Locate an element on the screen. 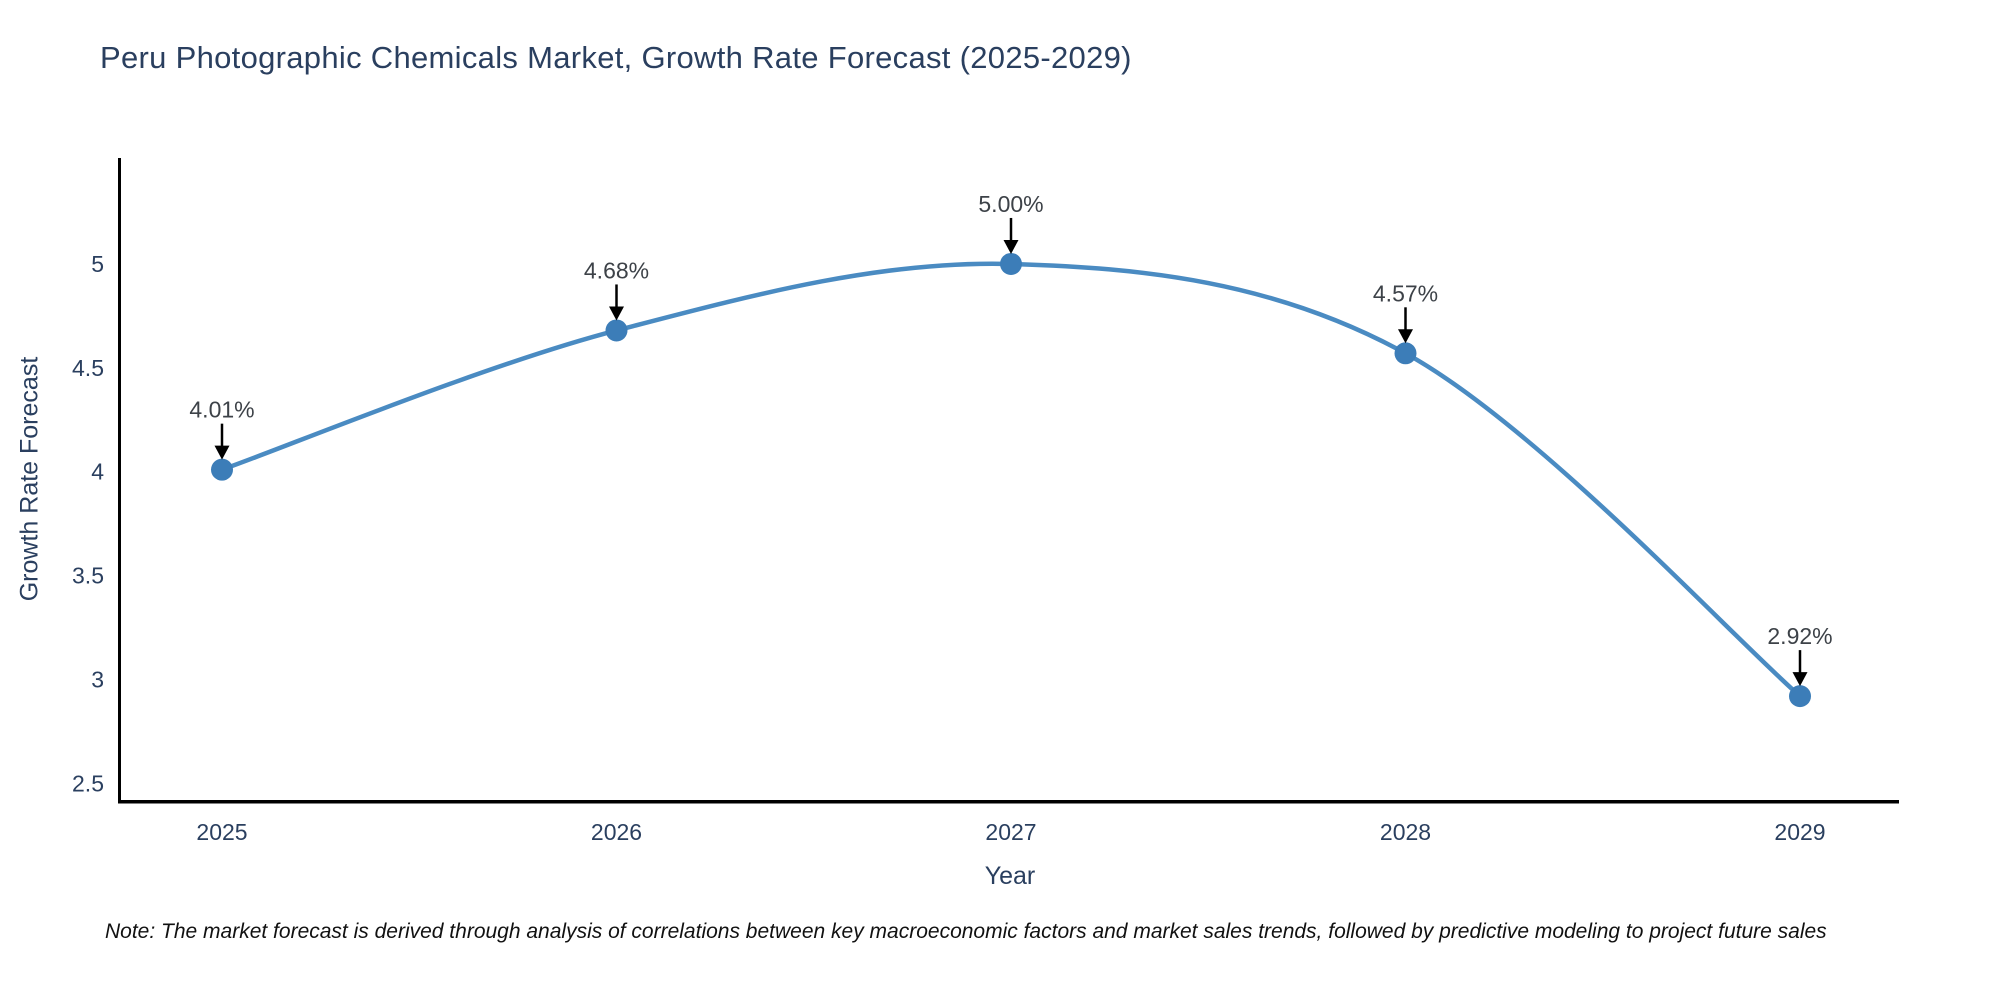  x-tick-label: 2026 is located at coordinates (616, 832).